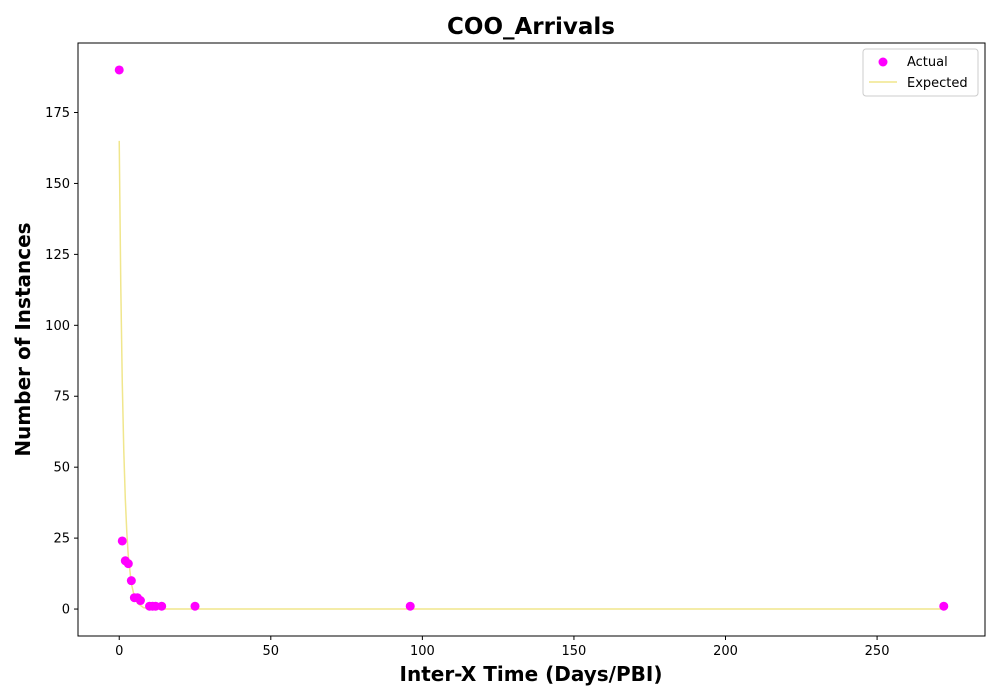  I want to click on y-tick-label: 75, so click(61, 397).